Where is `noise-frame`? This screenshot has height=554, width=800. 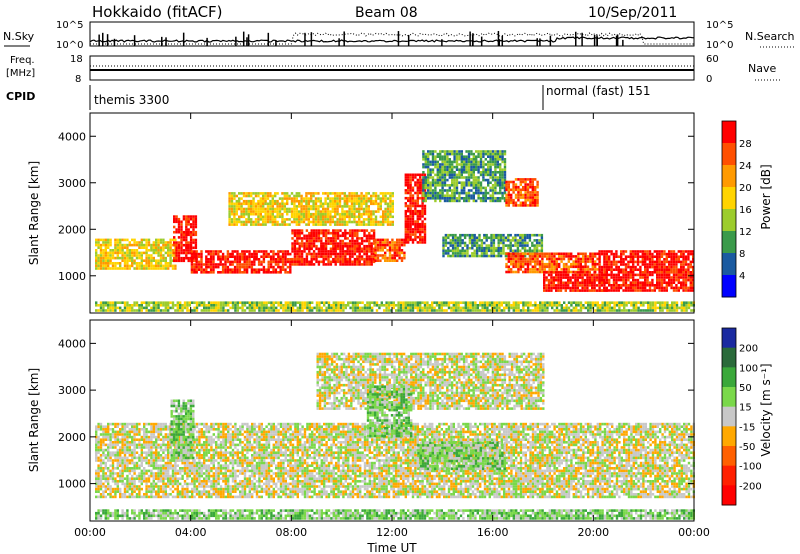
noise-frame is located at coordinates (392, 34).